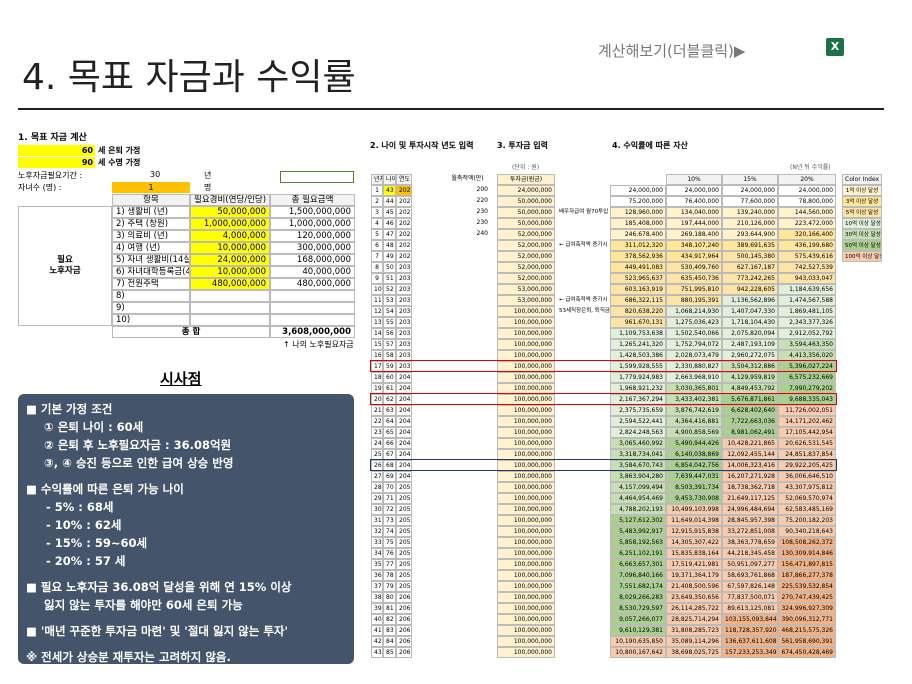  I want to click on table-cell: 210,126,000, so click(750, 223).